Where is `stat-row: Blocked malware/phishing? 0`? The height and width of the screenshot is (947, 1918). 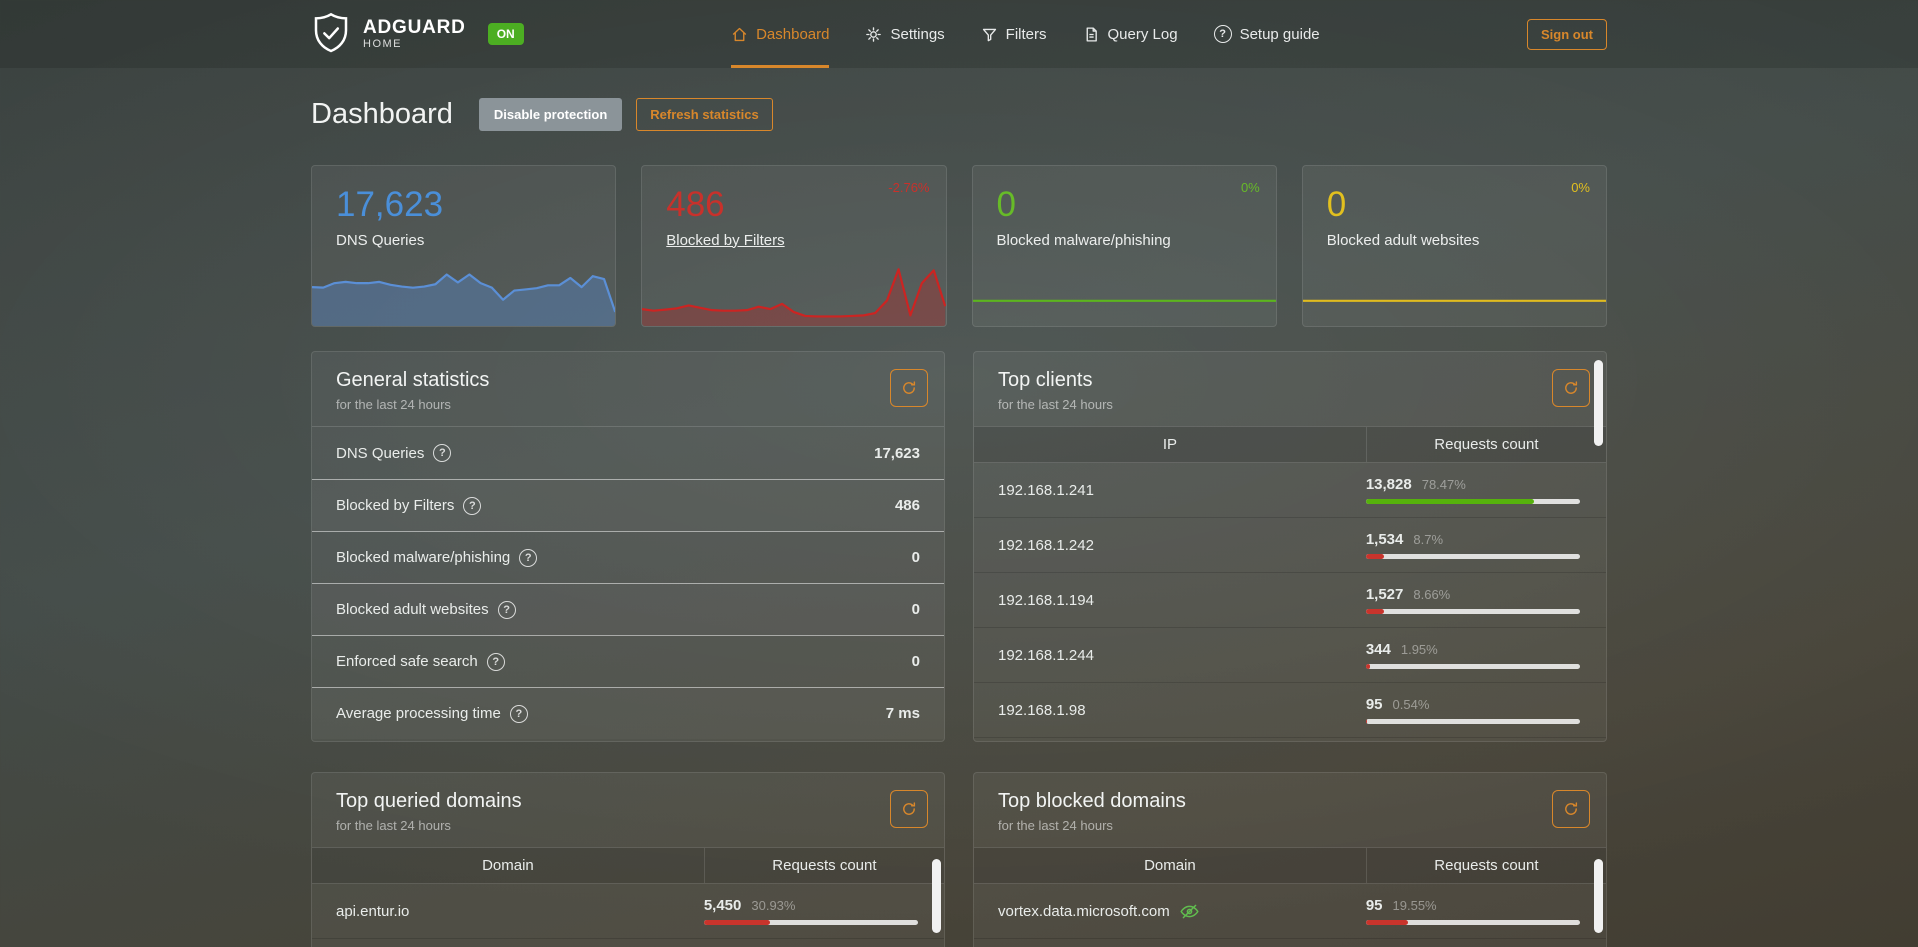 stat-row: Blocked malware/phishing? 0 is located at coordinates (628, 557).